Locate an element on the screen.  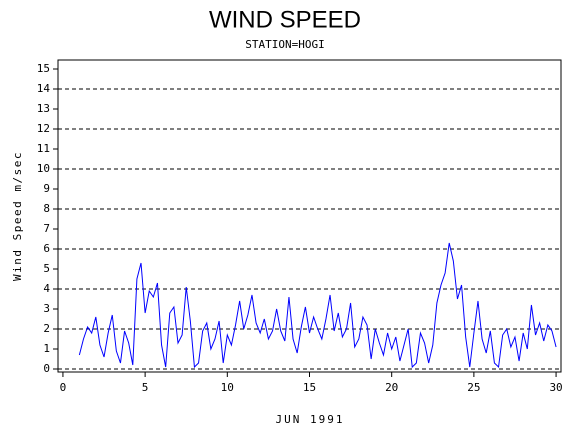
y-axis-label: Wind Speed m/sec is located at coordinates (17, 216).